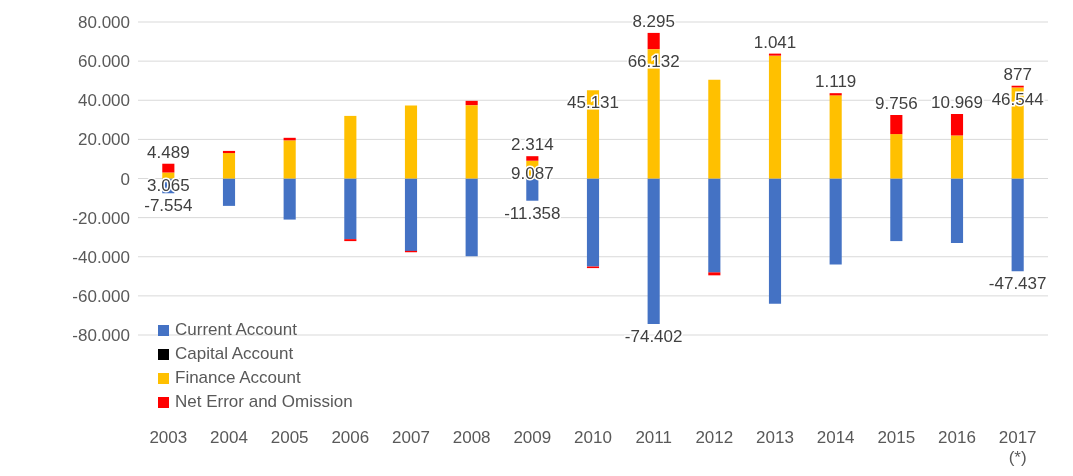  I want to click on data-label: 8.295, so click(653, 21).